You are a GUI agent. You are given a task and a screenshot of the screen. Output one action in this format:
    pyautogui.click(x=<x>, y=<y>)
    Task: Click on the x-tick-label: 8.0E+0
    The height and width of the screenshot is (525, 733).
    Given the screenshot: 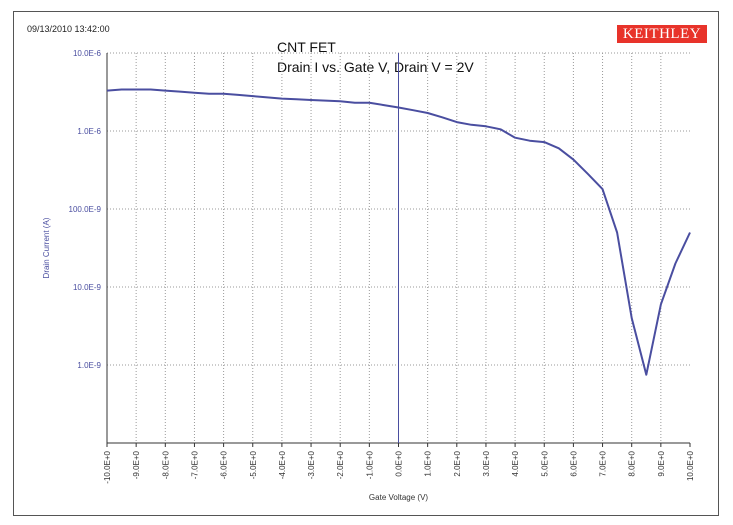 What is the action you would take?
    pyautogui.click(x=632, y=463)
    